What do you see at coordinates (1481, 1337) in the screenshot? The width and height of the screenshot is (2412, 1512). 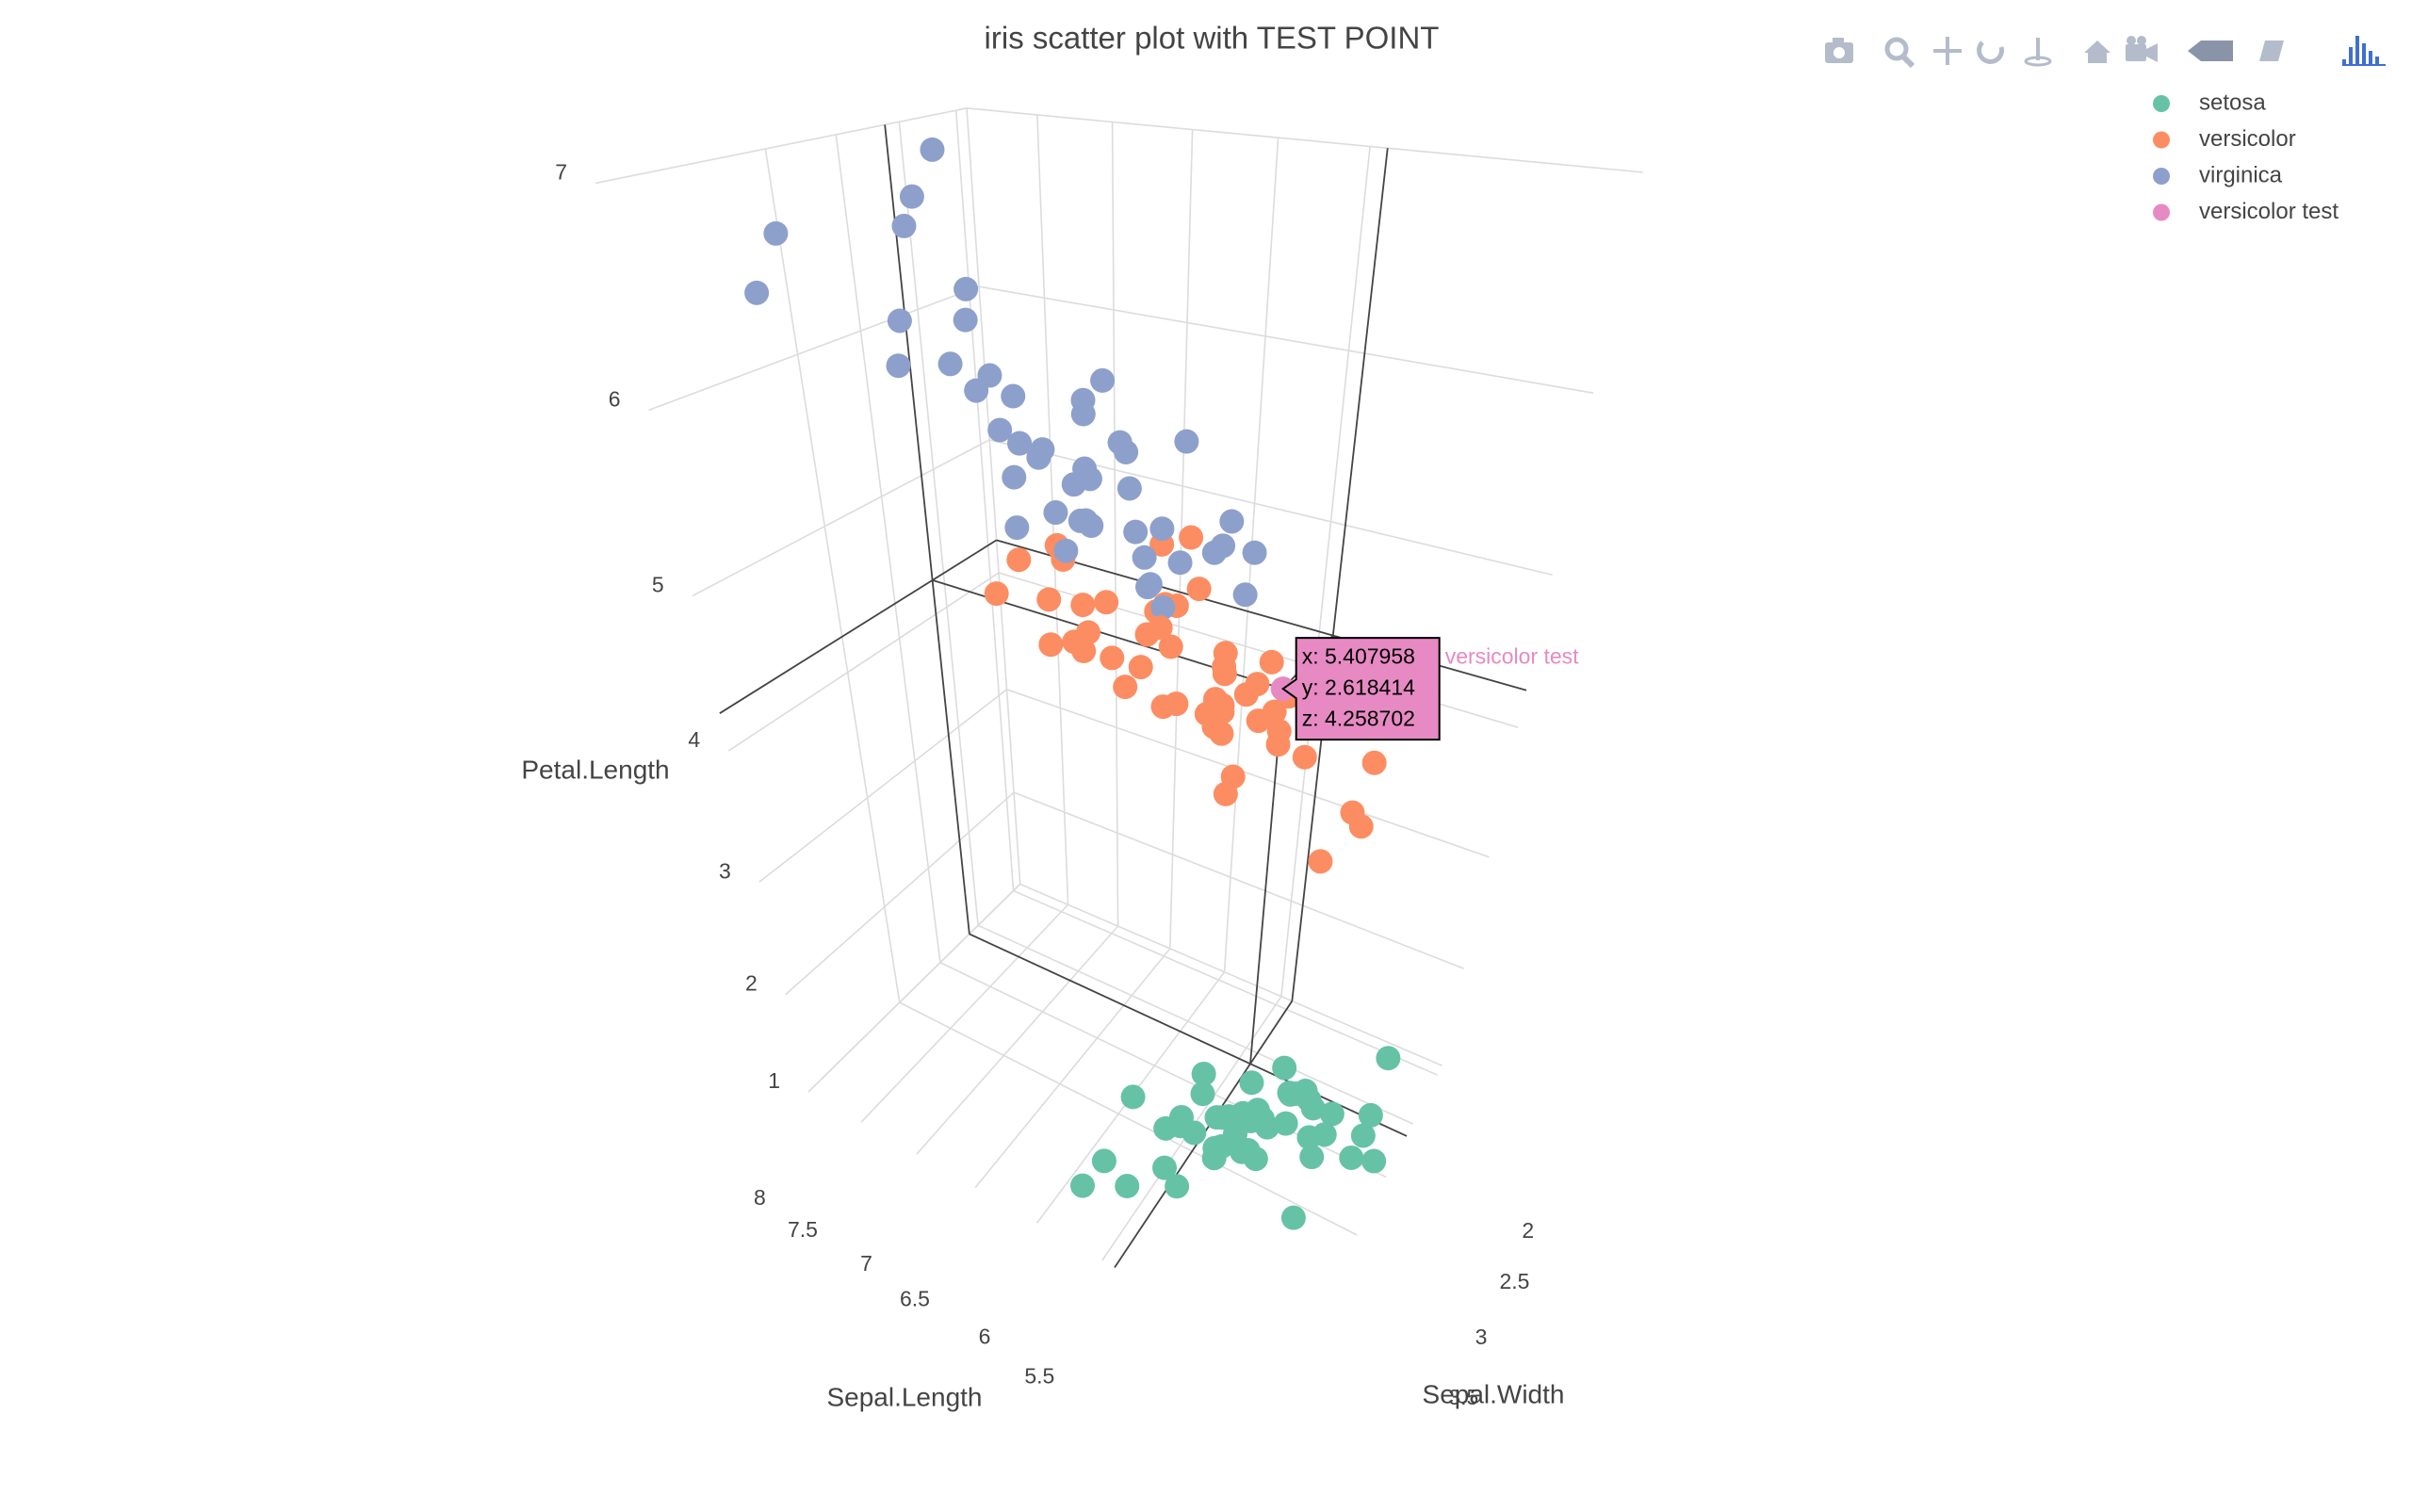 I see `y-tick-label: 3` at bounding box center [1481, 1337].